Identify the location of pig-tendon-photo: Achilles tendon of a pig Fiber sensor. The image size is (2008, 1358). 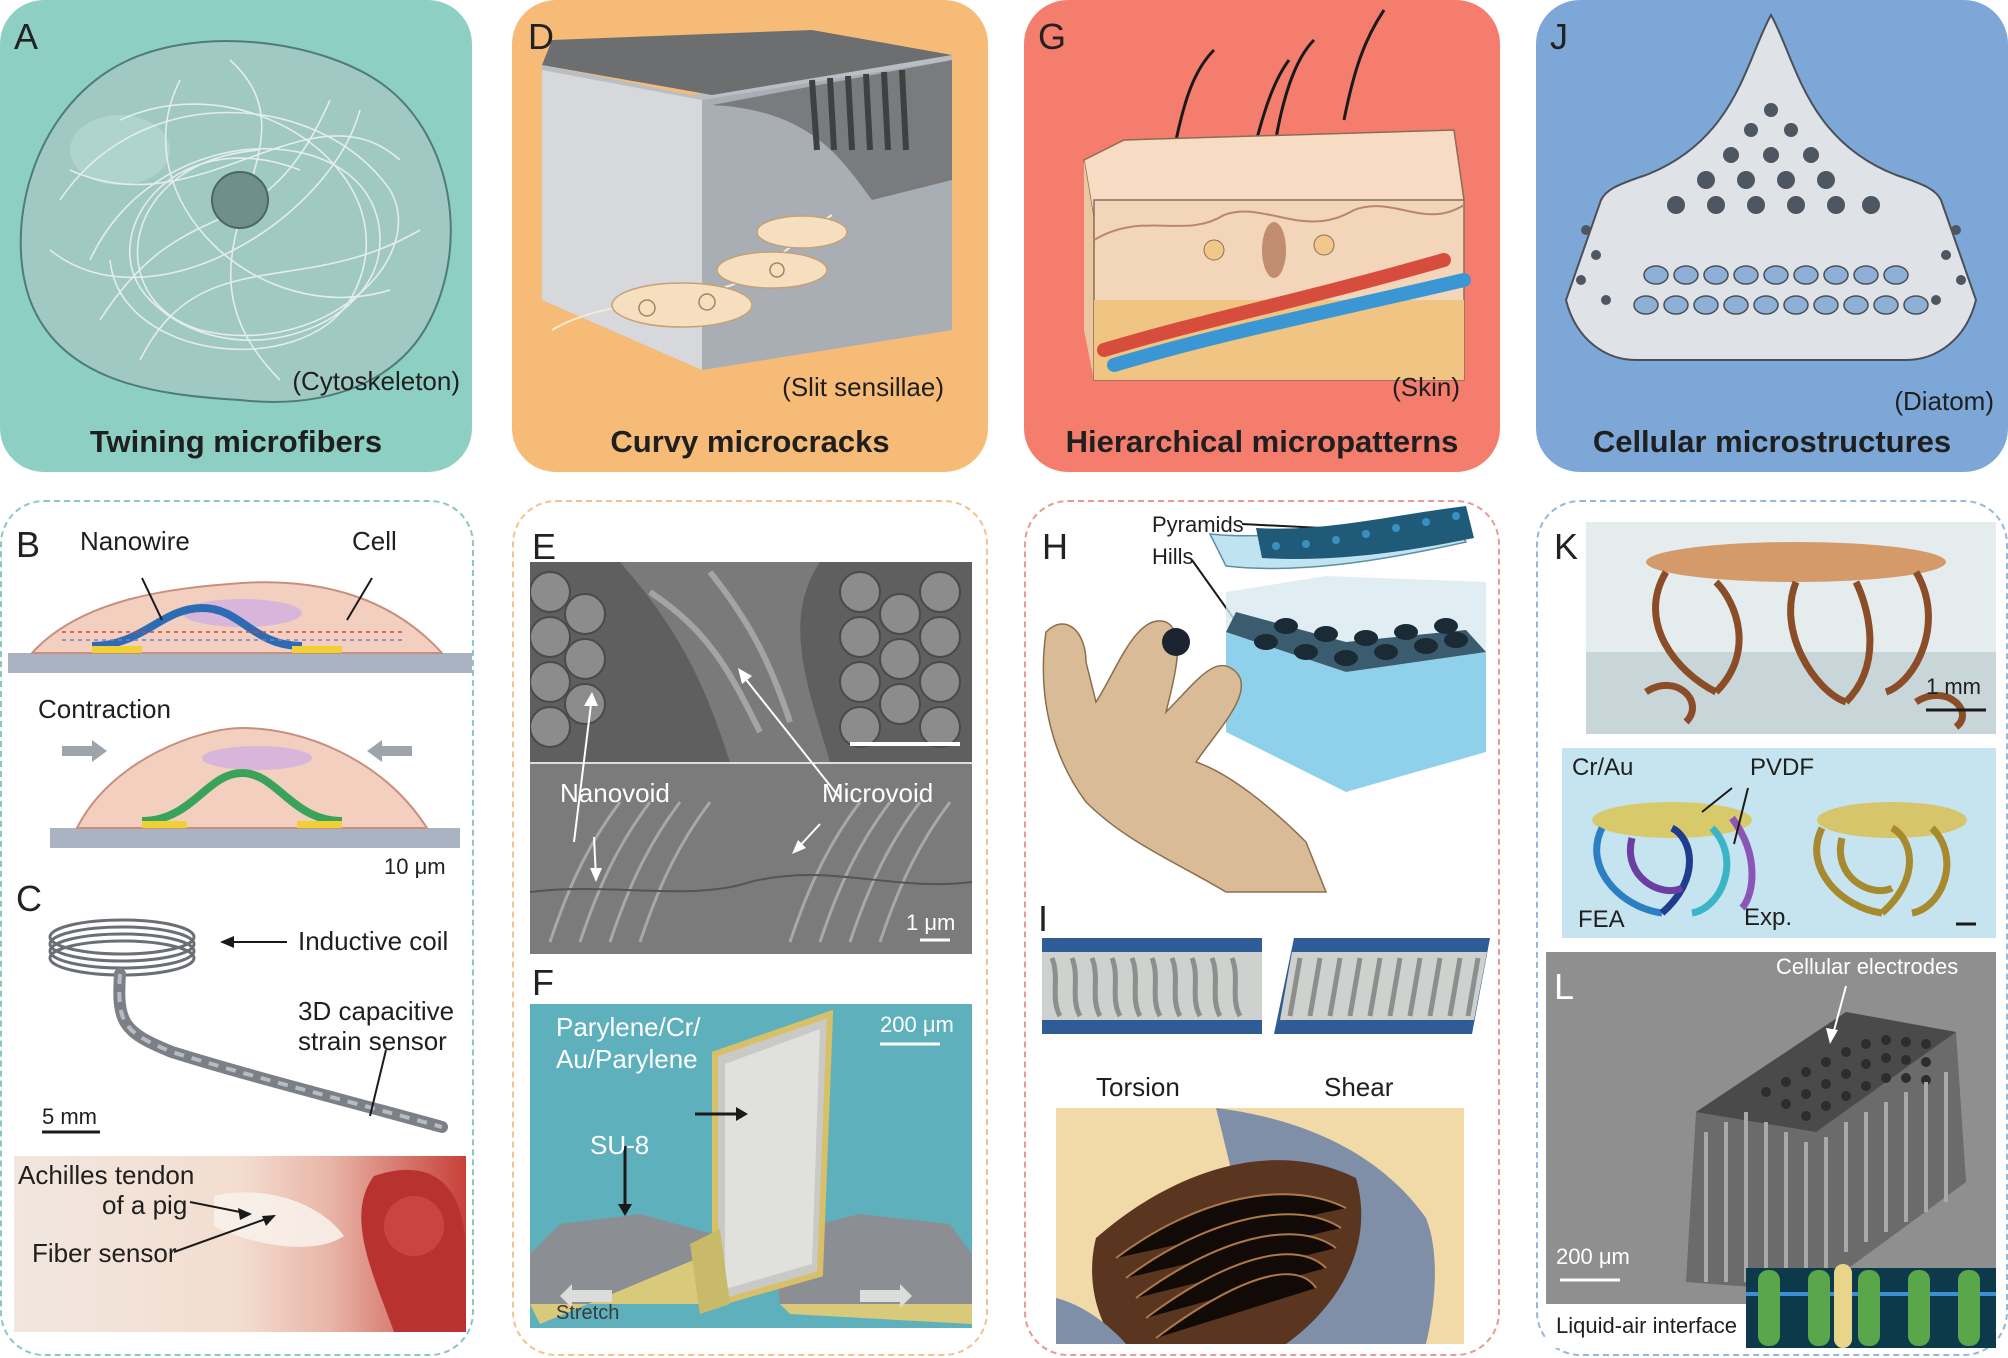
(240, 1244).